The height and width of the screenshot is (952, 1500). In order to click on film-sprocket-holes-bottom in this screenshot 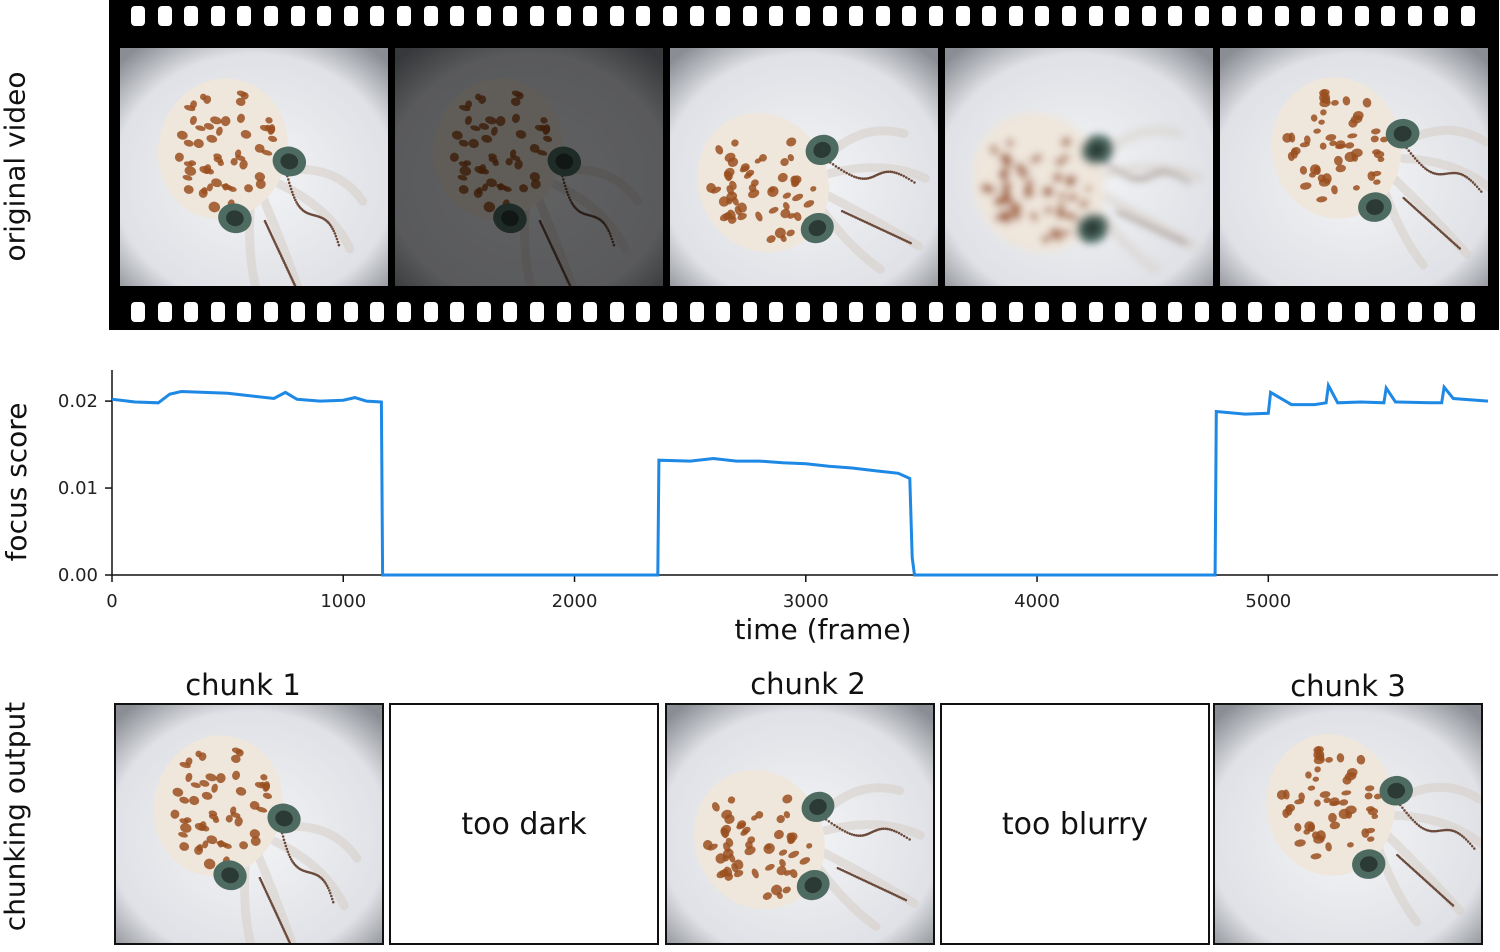, I will do `click(804, 313)`.